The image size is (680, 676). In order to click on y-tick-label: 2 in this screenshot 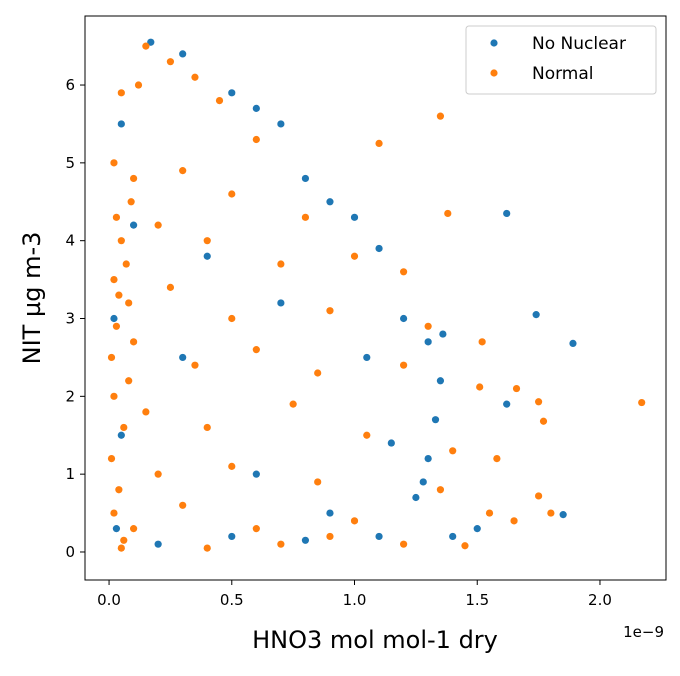, I will do `click(70, 396)`.